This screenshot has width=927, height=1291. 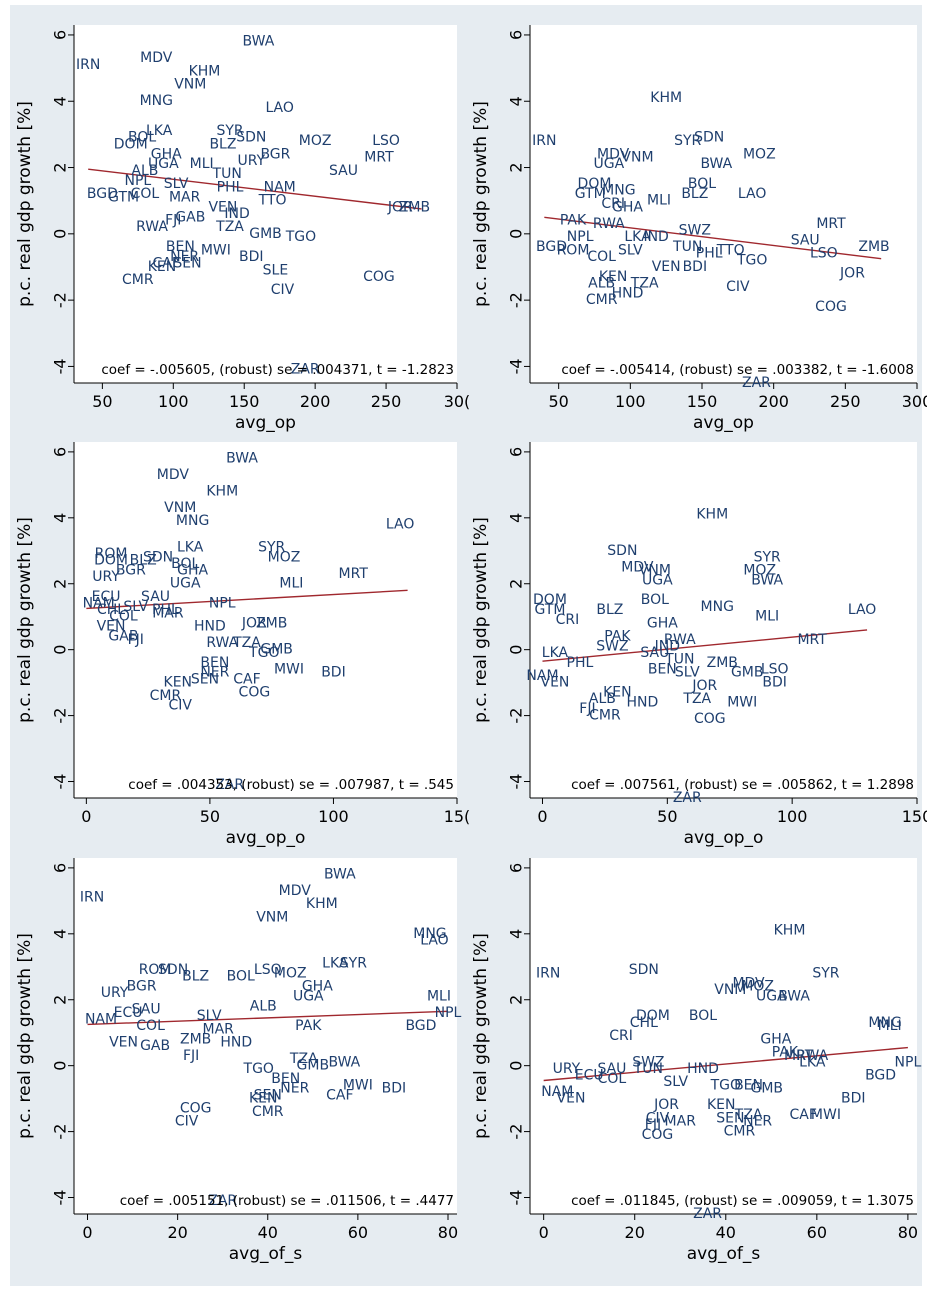 I want to click on point-label: ROM, so click(x=155, y=970).